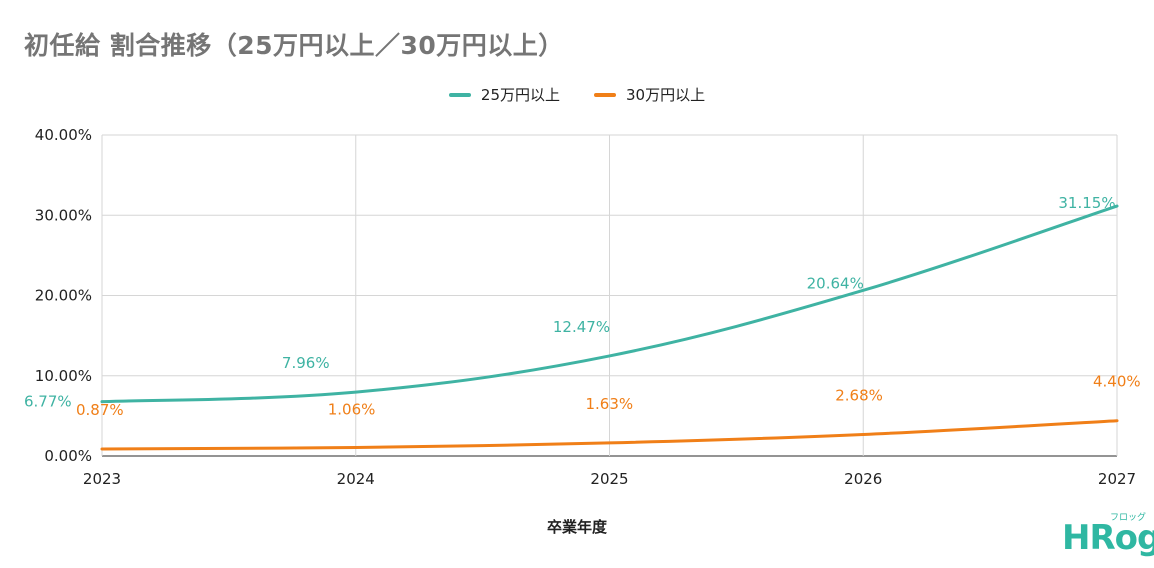  I want to click on x-axis-title: 卒業年度, so click(576, 527).